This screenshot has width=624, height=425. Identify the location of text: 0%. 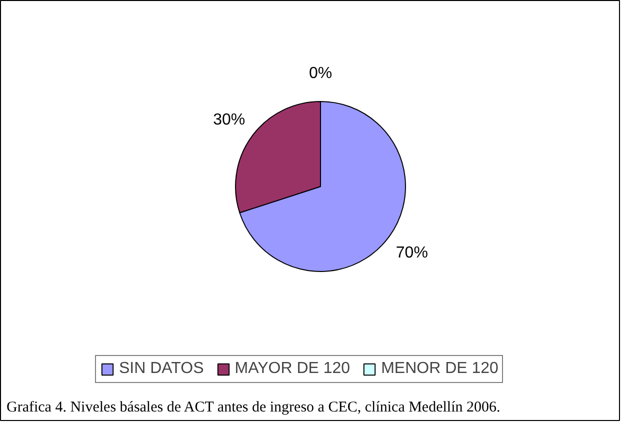
(320, 73).